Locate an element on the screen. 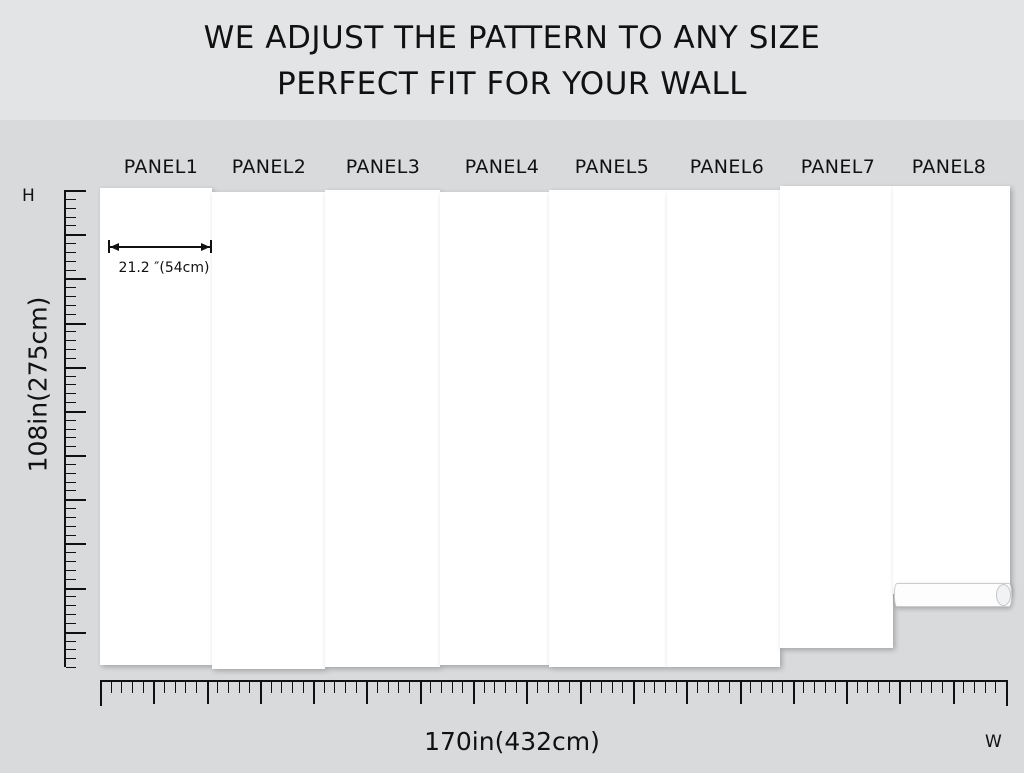  arrow-endcap-right is located at coordinates (211, 246).